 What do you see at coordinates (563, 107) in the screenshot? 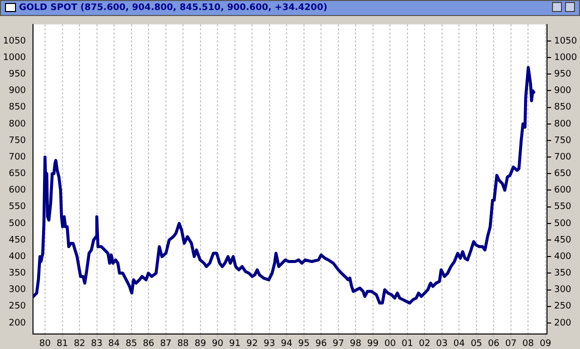
I see `y2-tick-label: 850` at bounding box center [563, 107].